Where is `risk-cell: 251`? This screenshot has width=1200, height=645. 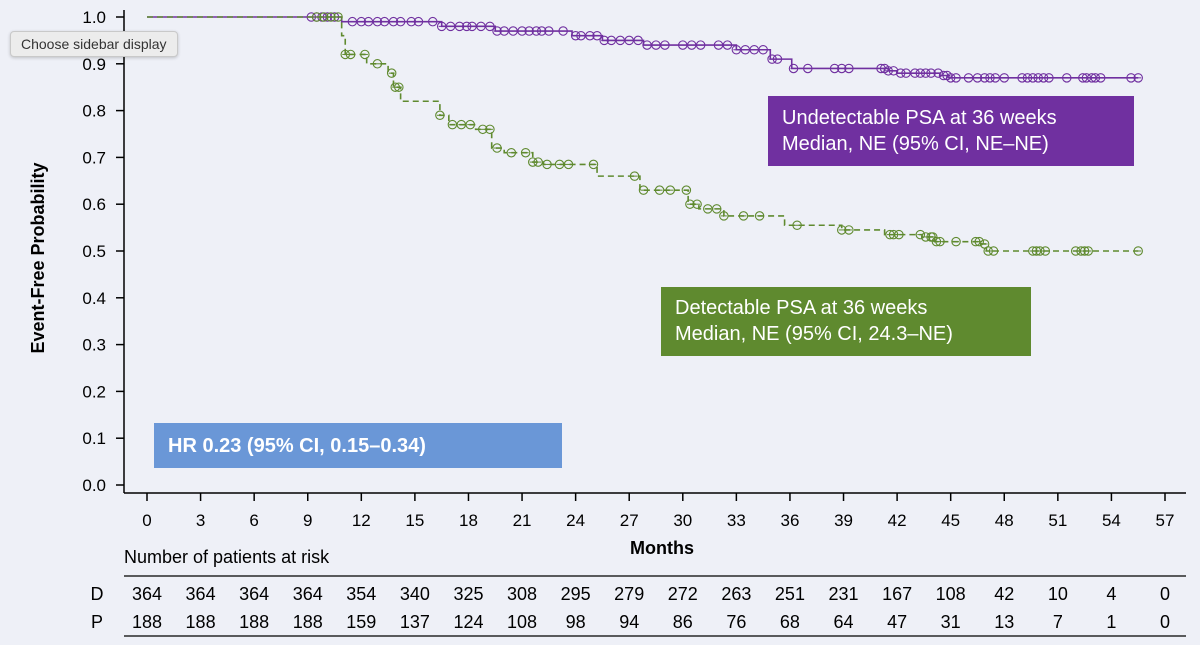
risk-cell: 251 is located at coordinates (790, 594).